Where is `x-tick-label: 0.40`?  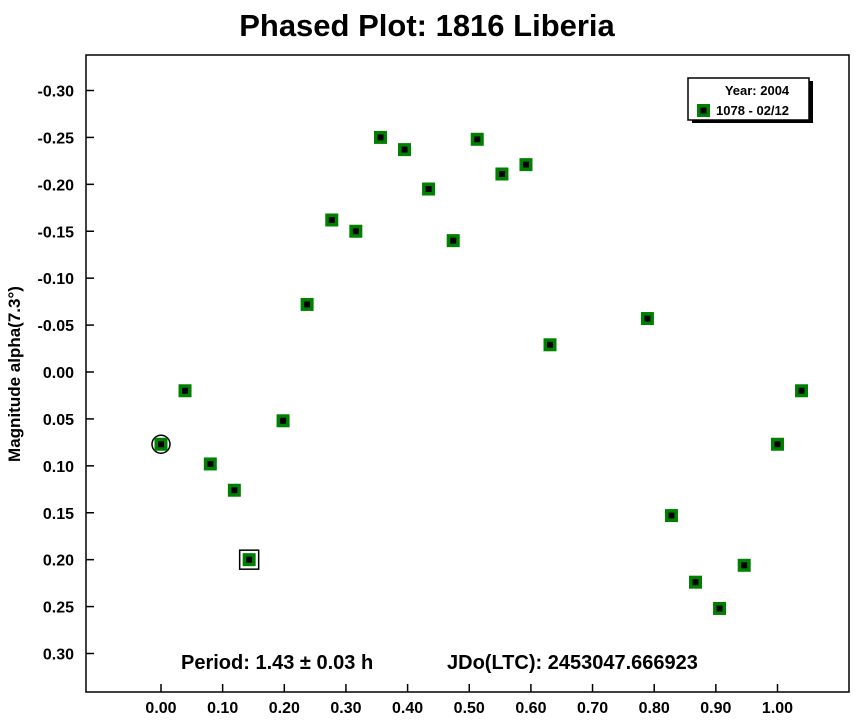
x-tick-label: 0.40 is located at coordinates (407, 708).